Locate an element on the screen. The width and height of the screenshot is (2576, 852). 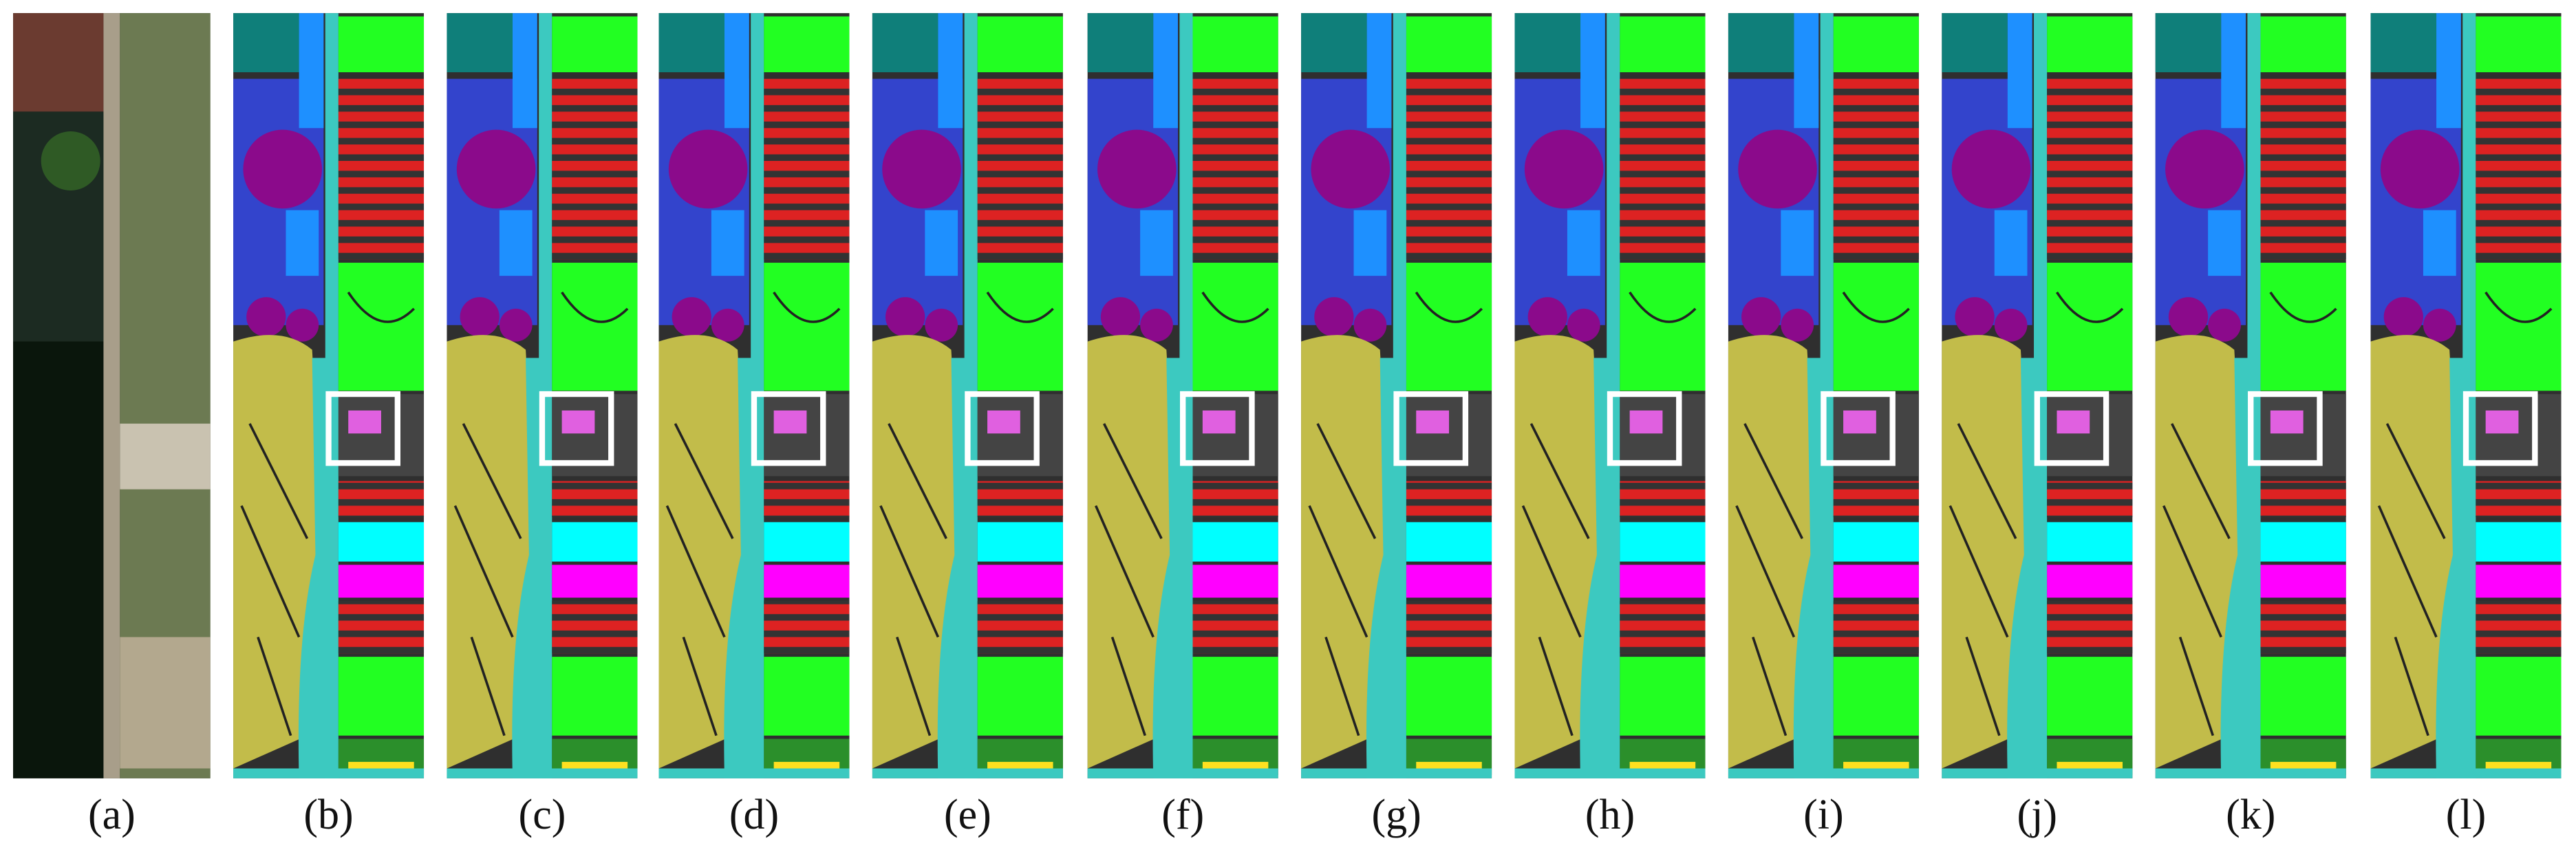
panel-label: (h) is located at coordinates (1610, 814).